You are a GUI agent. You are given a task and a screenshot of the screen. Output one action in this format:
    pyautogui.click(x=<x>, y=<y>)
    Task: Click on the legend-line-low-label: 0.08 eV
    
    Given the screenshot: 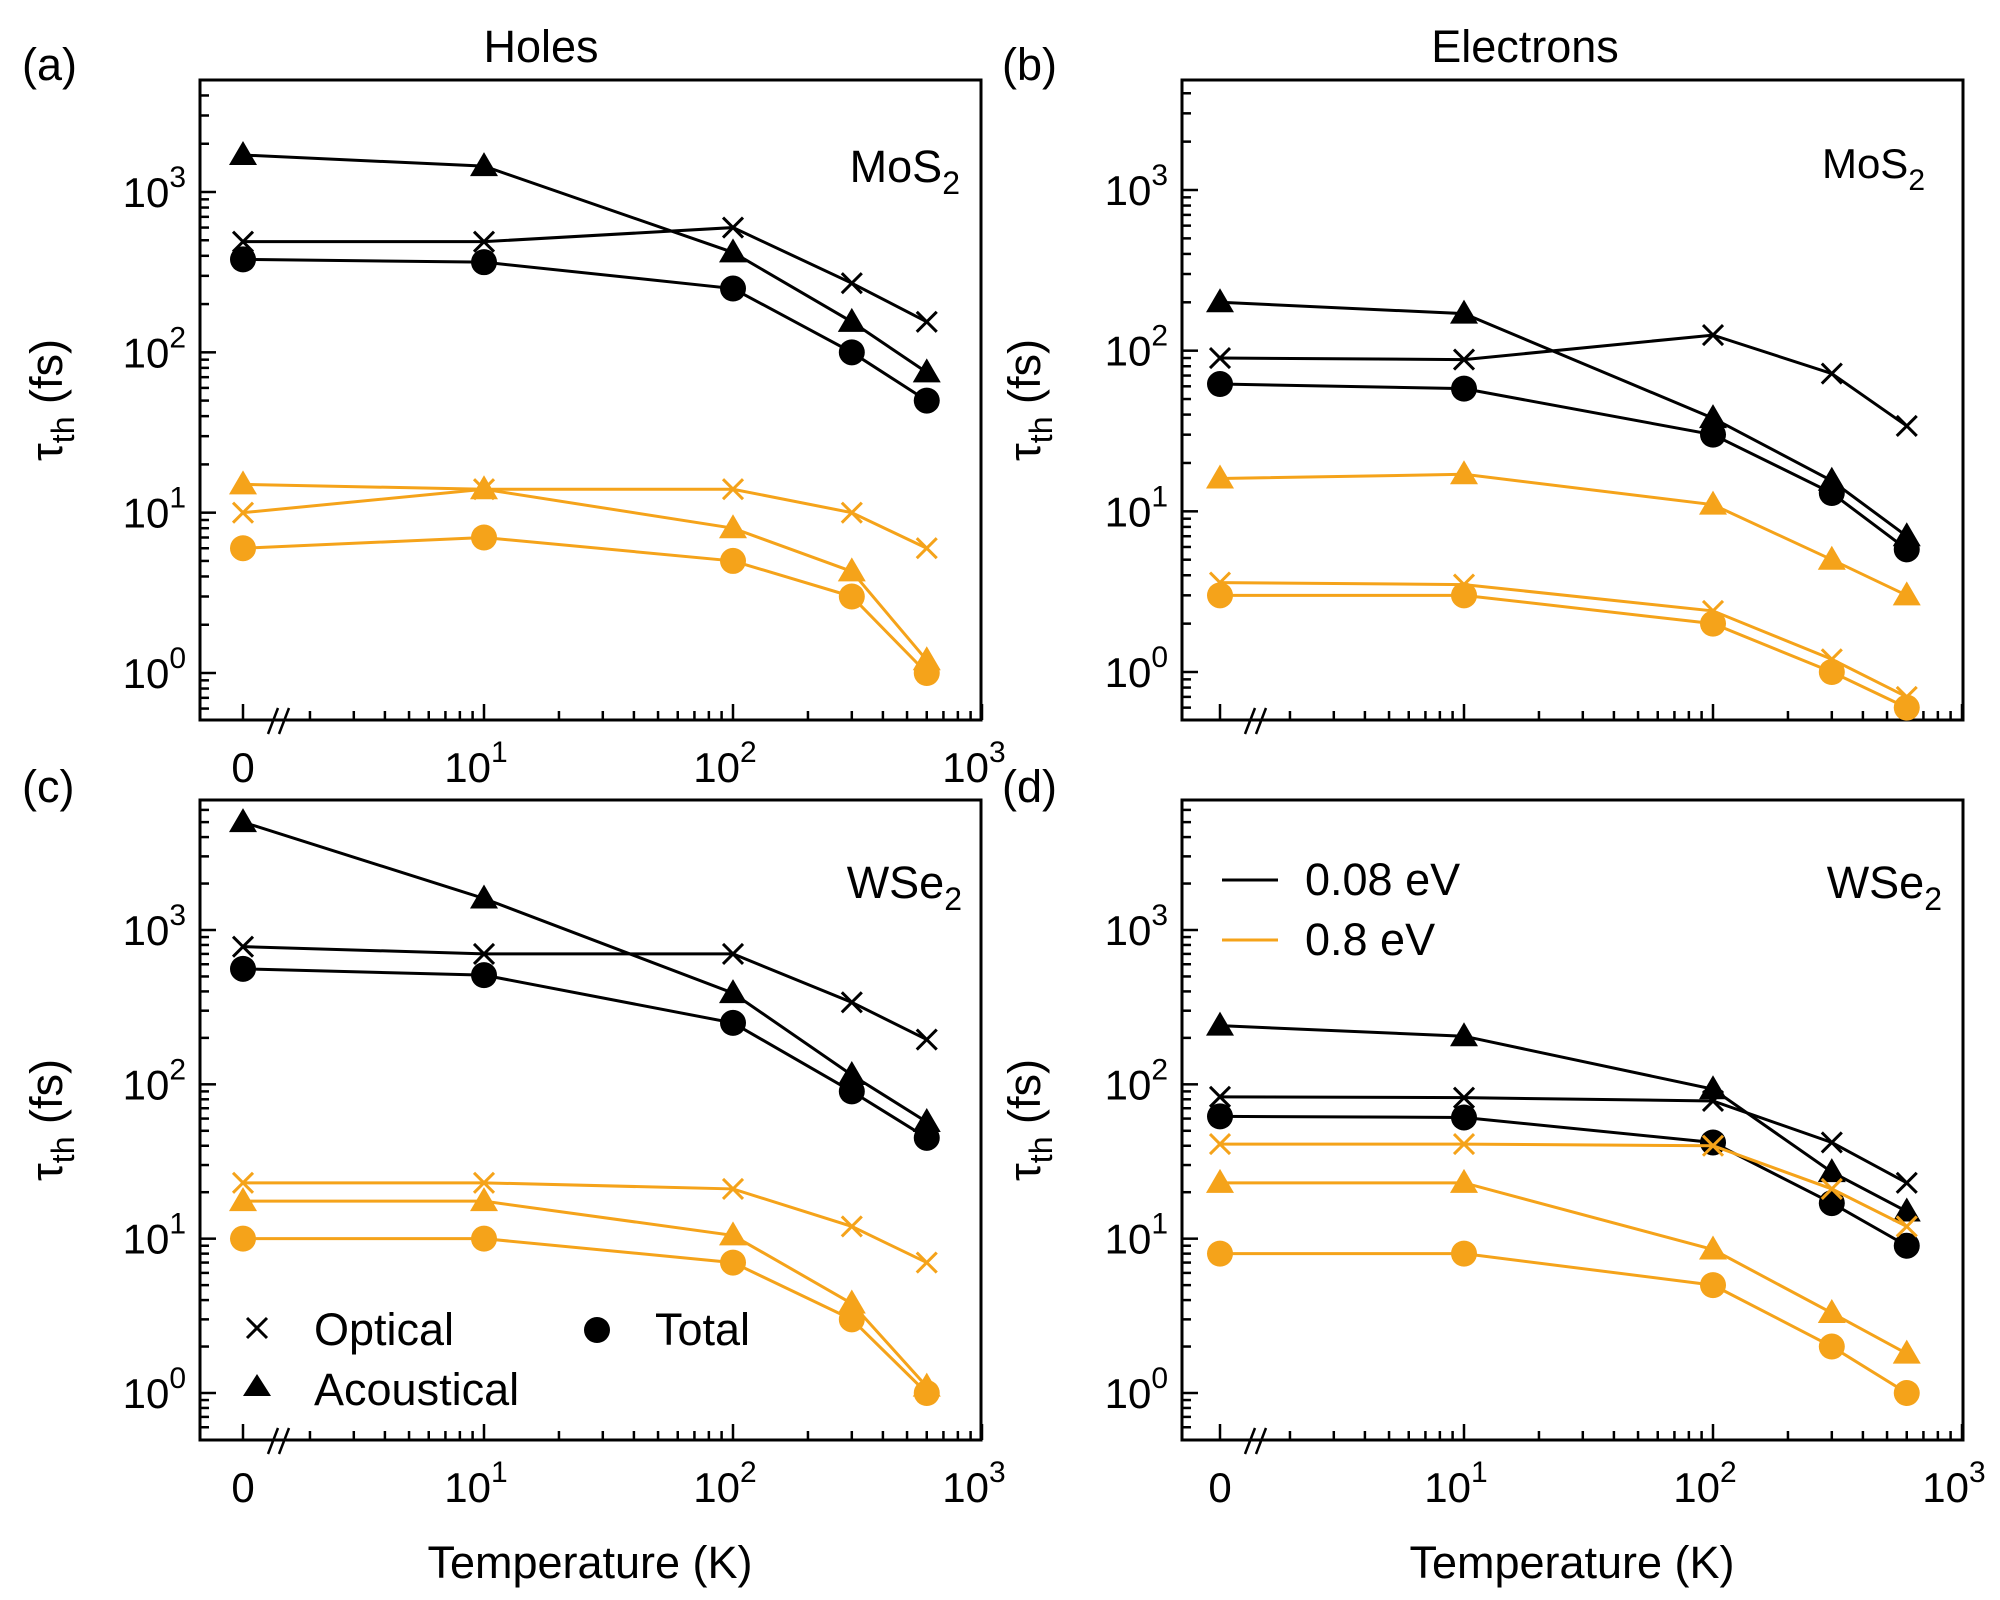 What is the action you would take?
    pyautogui.click(x=1382, y=879)
    